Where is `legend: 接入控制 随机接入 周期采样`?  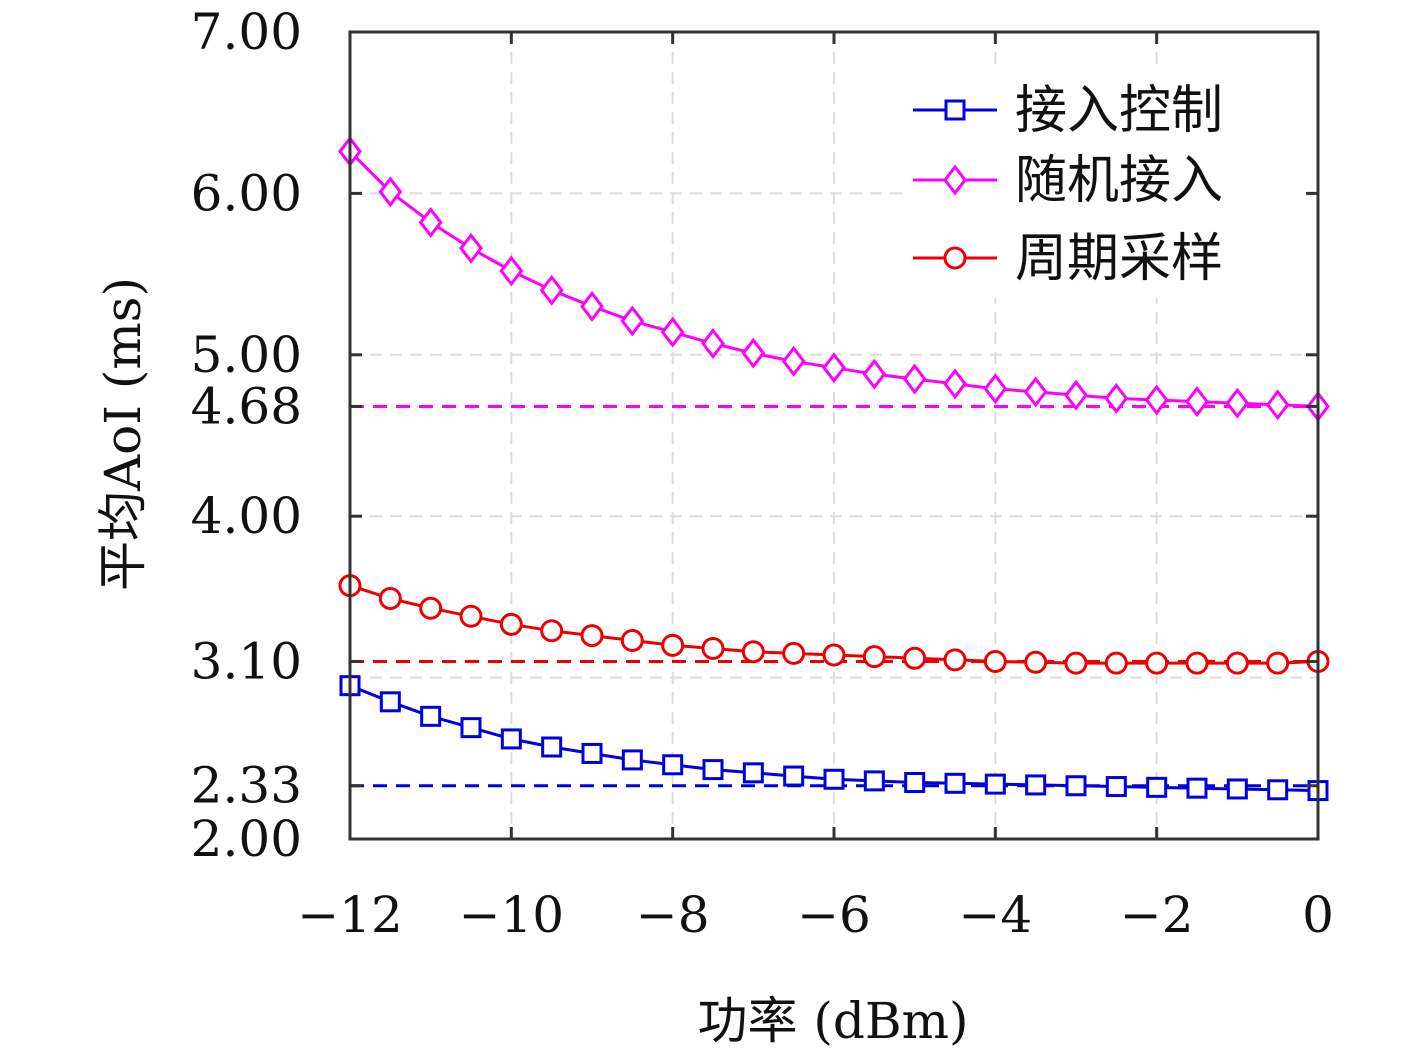 legend: 接入控制 随机接入 周期采样 is located at coordinates (1105, 184).